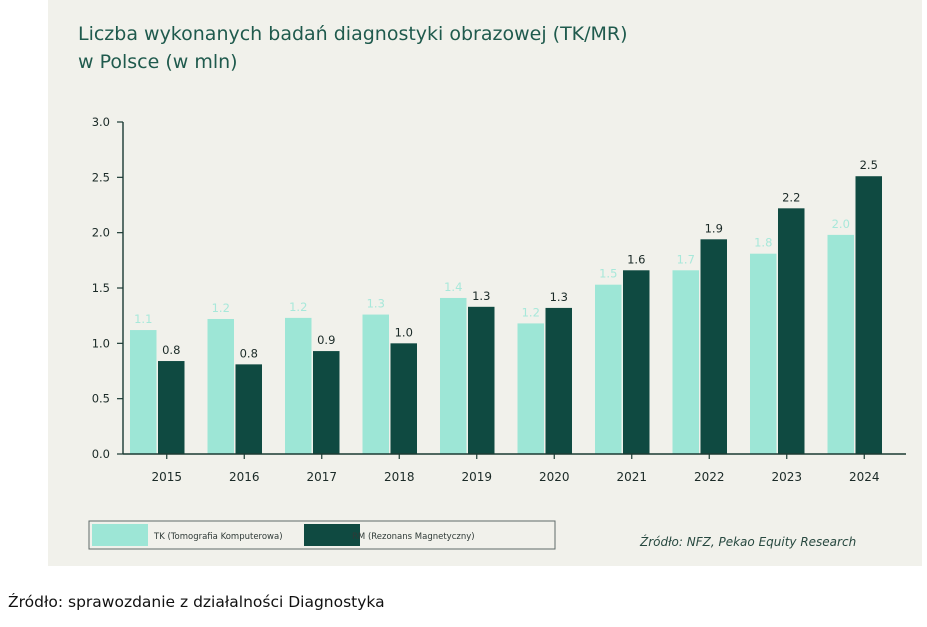 The image size is (927, 627). I want to click on chart-source: Źródło: NFZ, Pekao Equity Research, so click(748, 542).